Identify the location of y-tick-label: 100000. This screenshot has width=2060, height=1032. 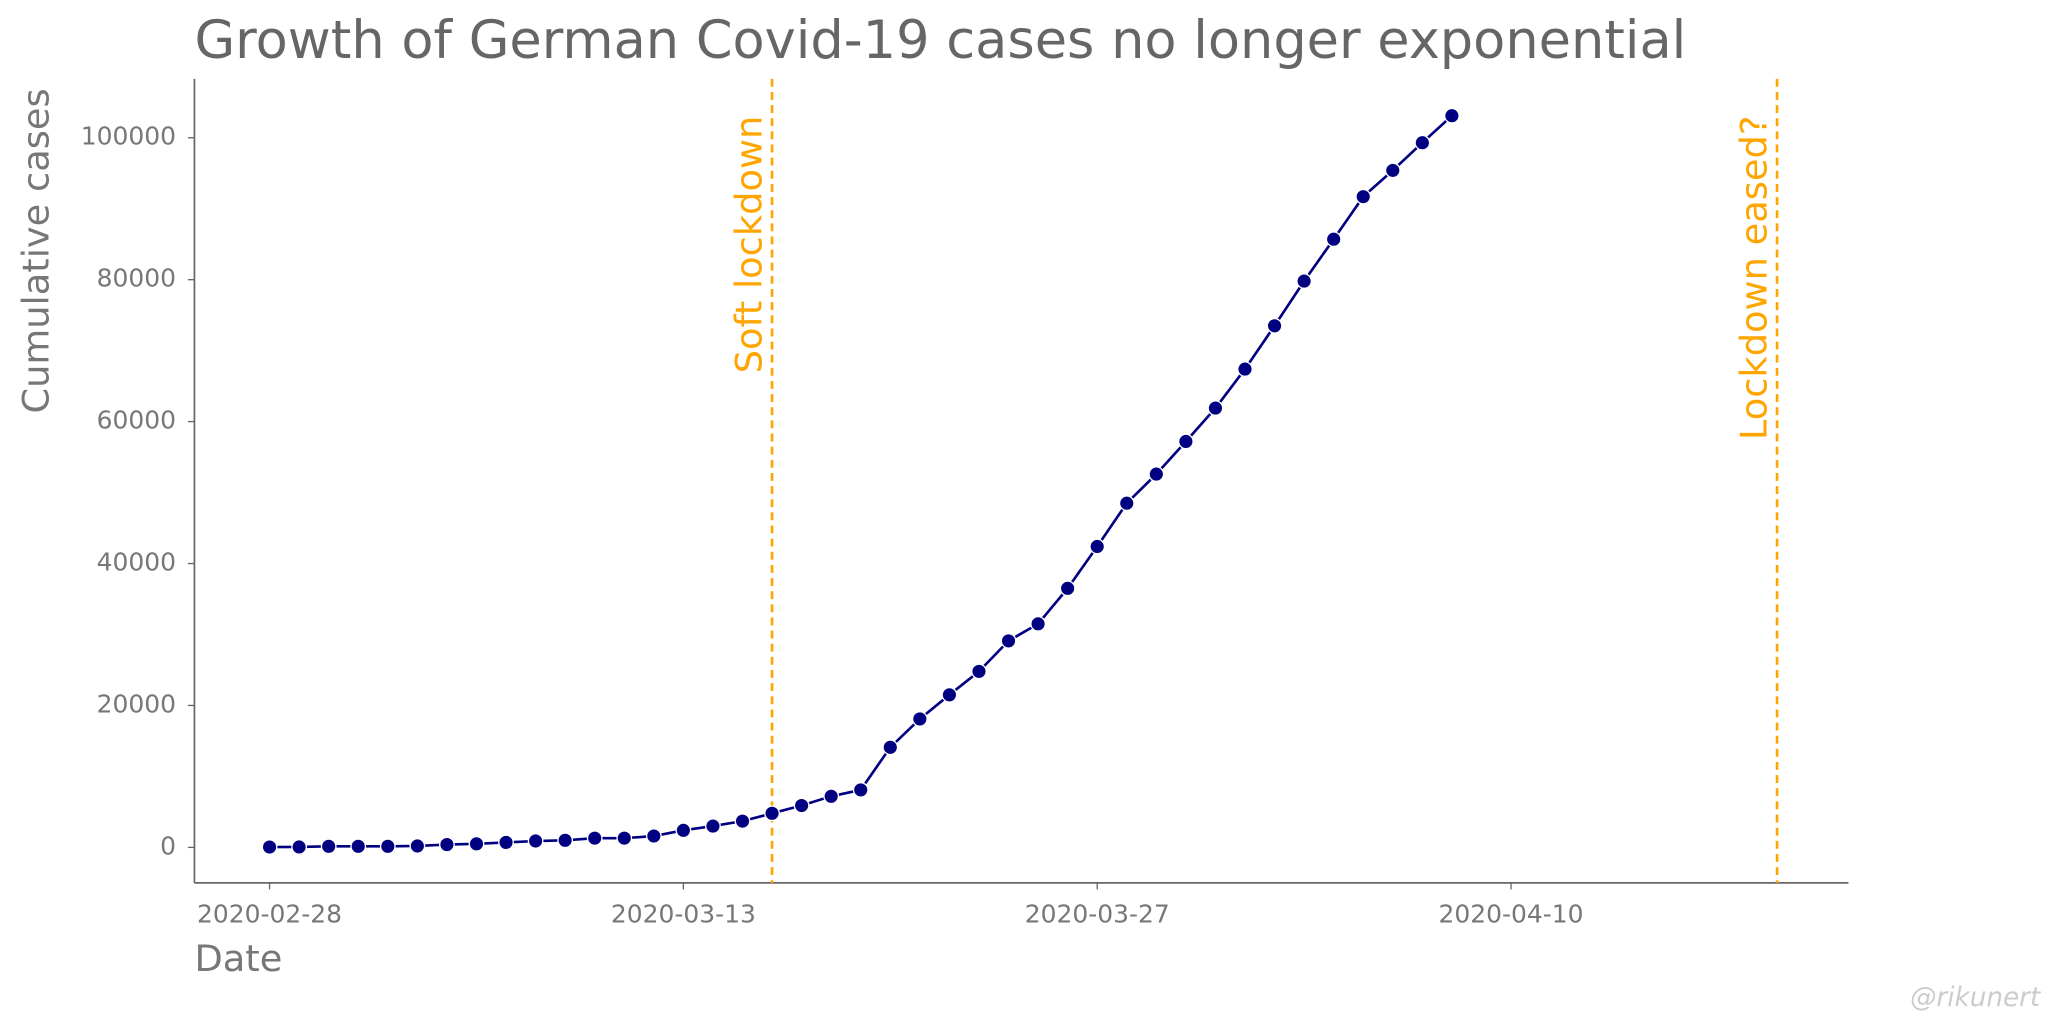
(128, 136).